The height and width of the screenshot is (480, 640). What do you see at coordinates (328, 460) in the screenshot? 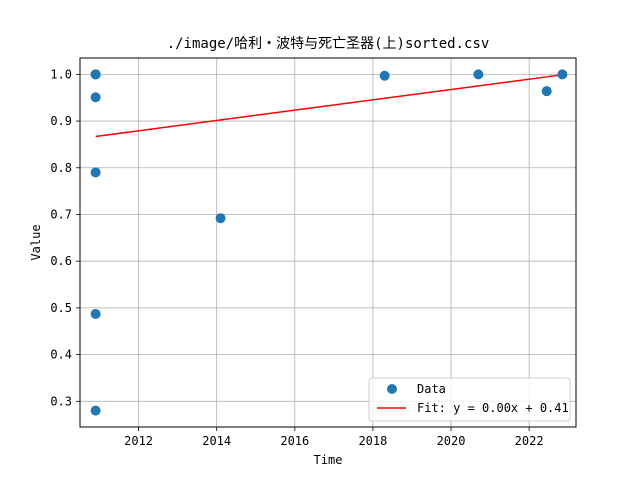
I see `x-axis-label: Time` at bounding box center [328, 460].